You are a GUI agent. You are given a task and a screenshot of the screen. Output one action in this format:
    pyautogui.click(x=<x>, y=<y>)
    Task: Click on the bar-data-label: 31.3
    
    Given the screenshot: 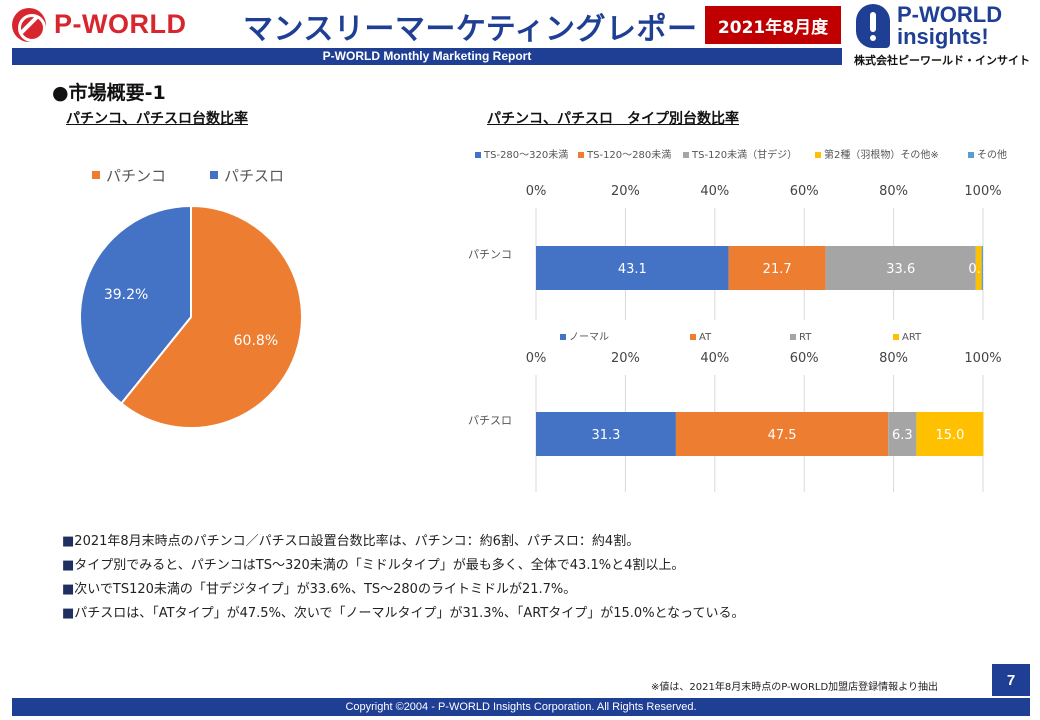 What is the action you would take?
    pyautogui.click(x=605, y=435)
    